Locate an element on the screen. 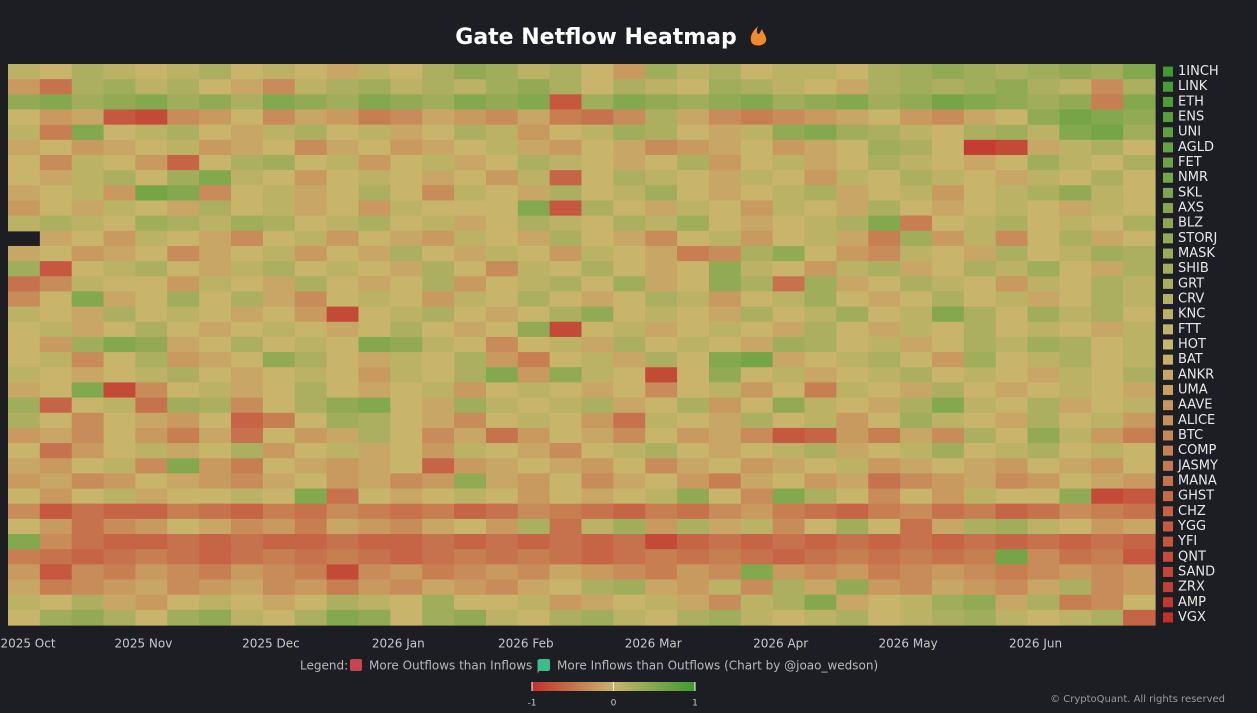  row-label: QNT is located at coordinates (1192, 556).